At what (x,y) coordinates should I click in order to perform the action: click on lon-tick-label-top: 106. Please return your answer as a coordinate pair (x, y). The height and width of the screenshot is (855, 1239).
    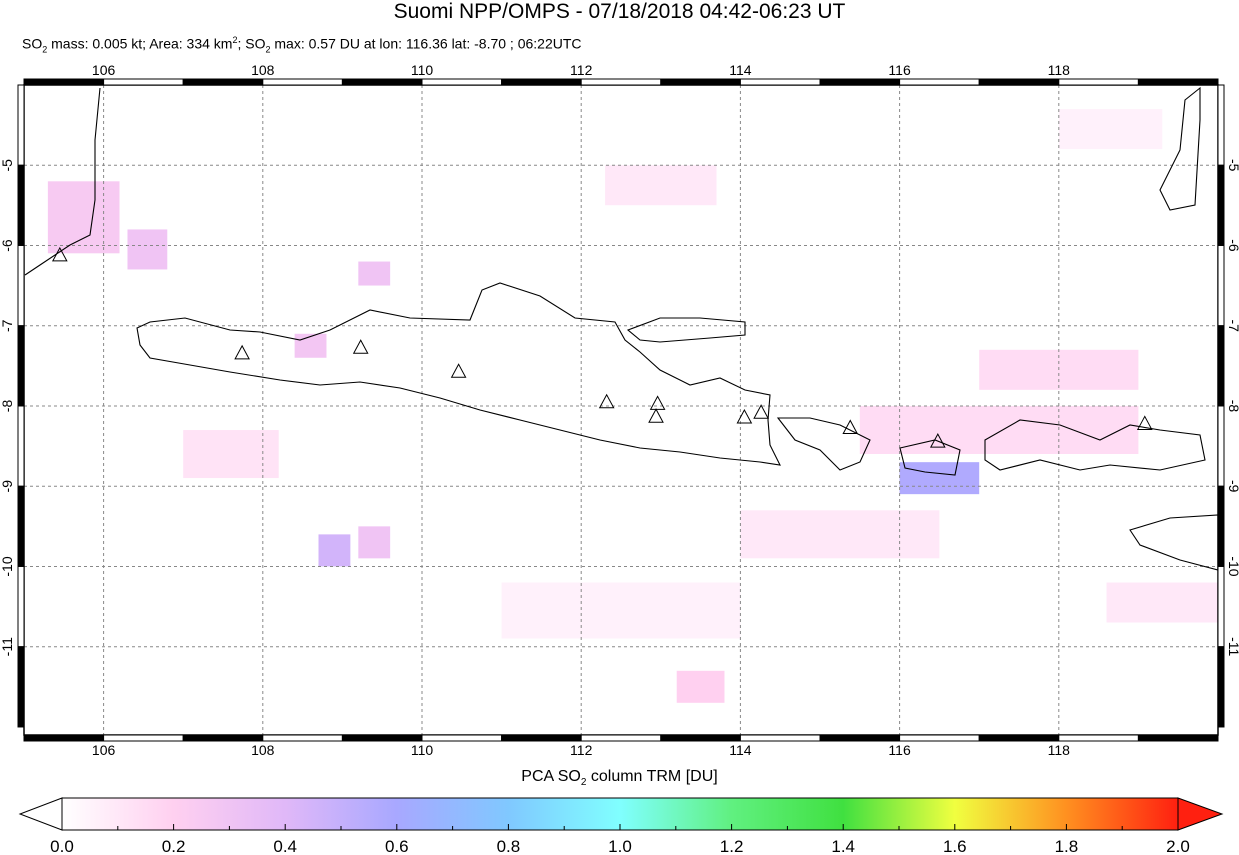
    Looking at the image, I should click on (104, 70).